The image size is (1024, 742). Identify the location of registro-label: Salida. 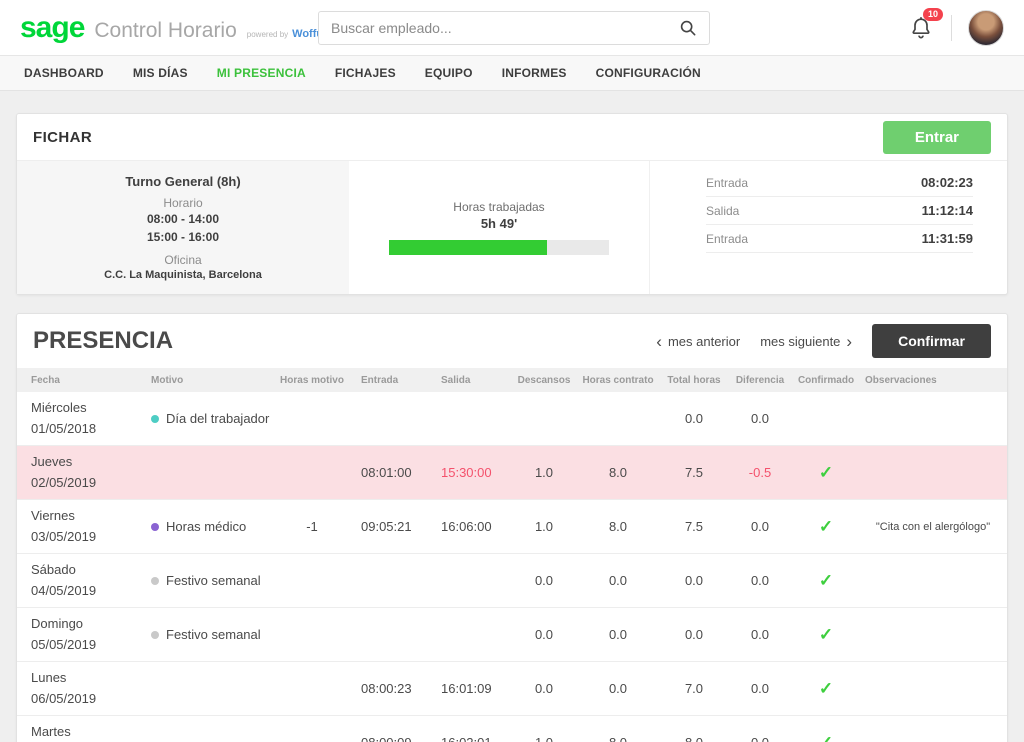
(723, 210).